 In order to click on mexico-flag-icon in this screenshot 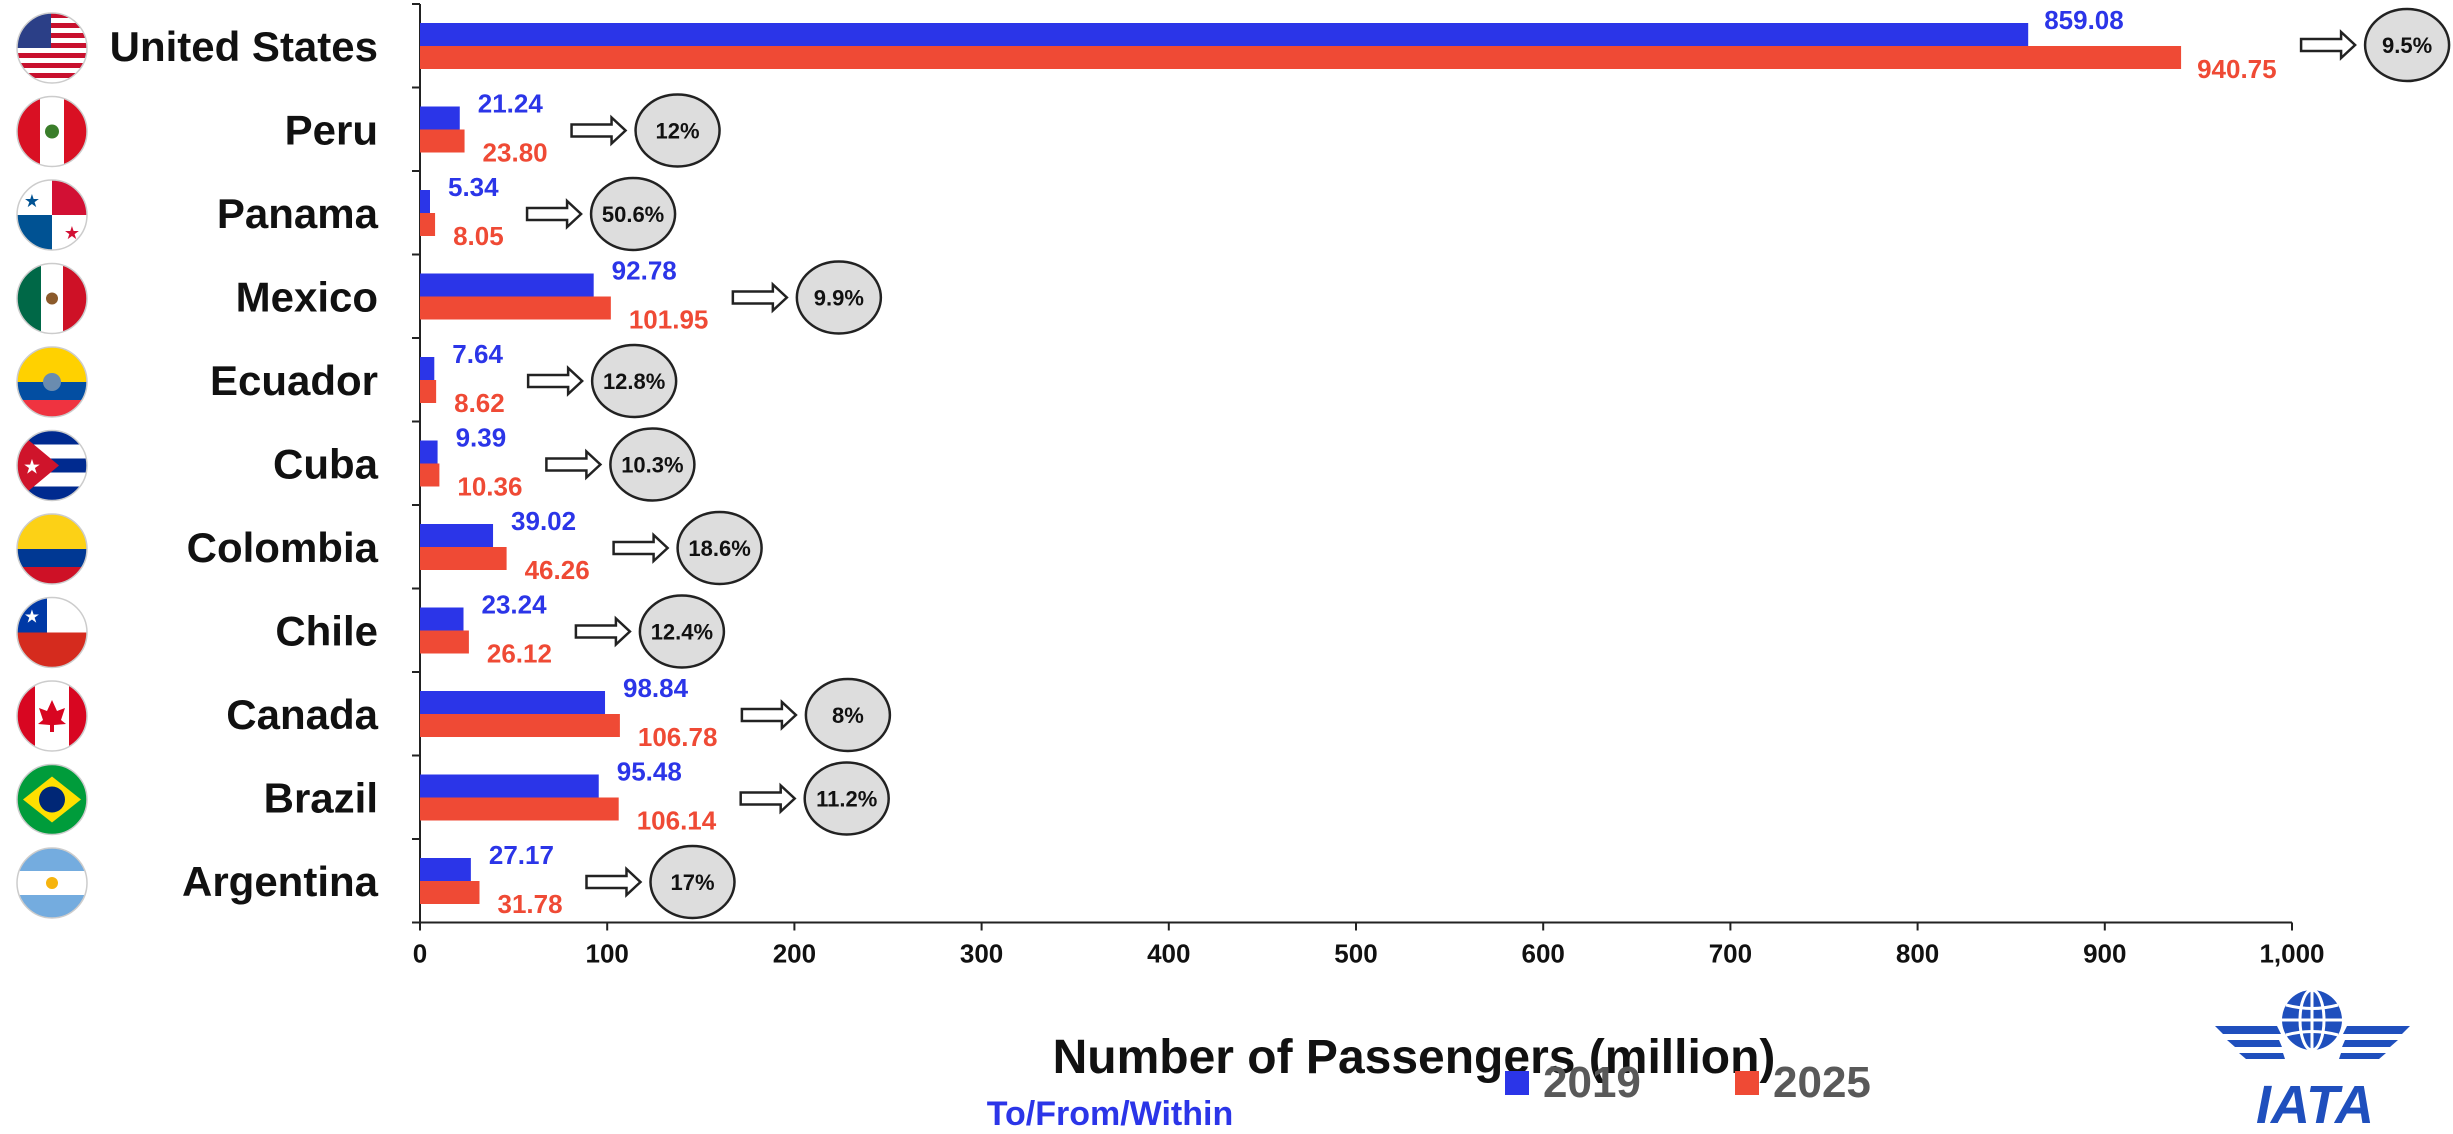, I will do `click(52, 298)`.